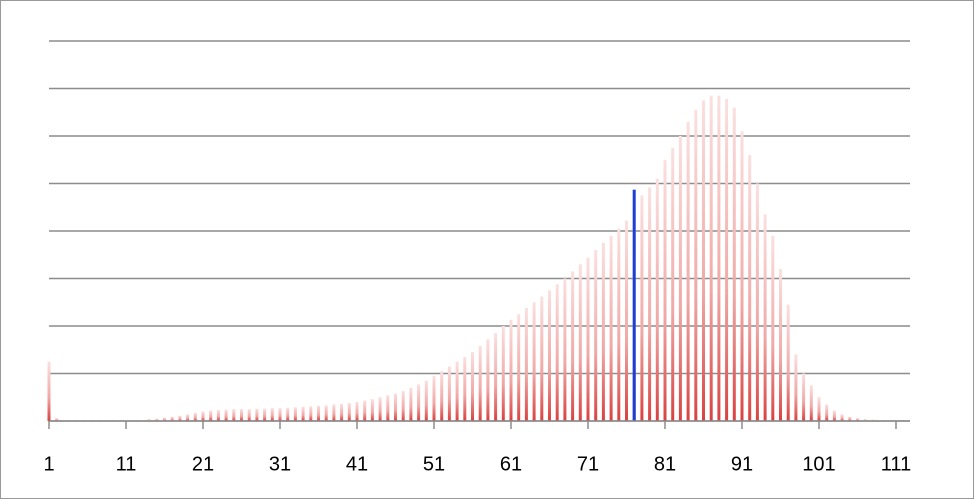 The image size is (974, 499). Describe the element at coordinates (48, 464) in the screenshot. I see `x-tick-label: 1` at that location.